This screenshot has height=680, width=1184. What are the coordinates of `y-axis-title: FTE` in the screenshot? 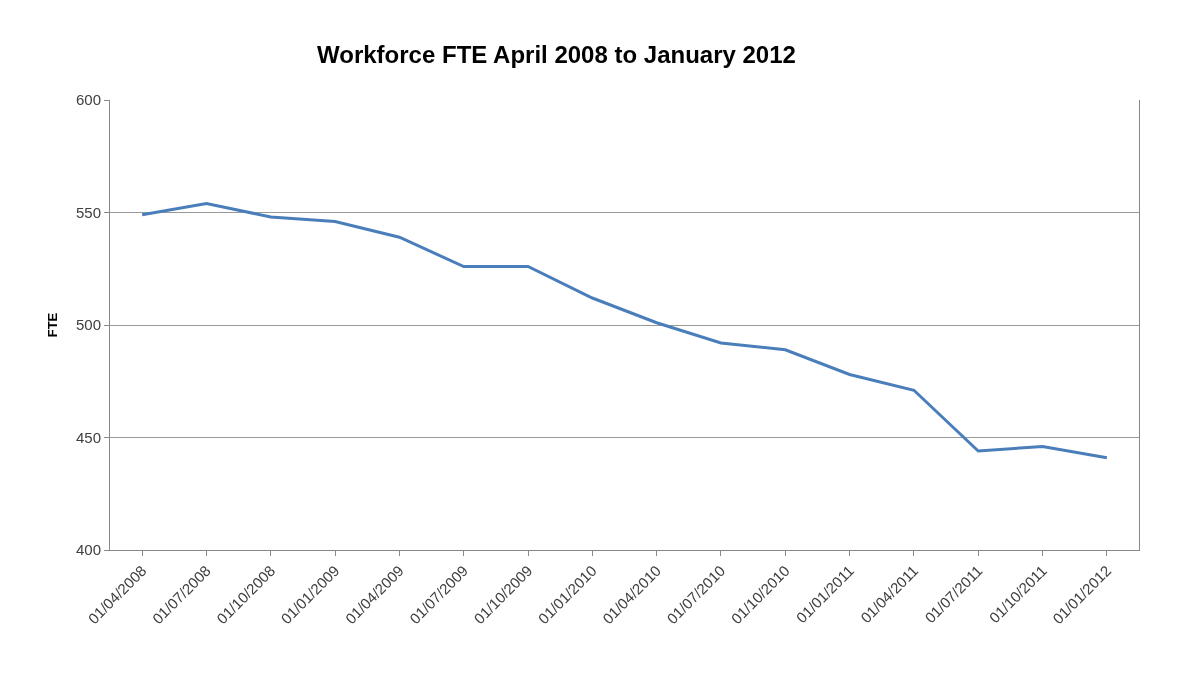 It's located at (52, 325).